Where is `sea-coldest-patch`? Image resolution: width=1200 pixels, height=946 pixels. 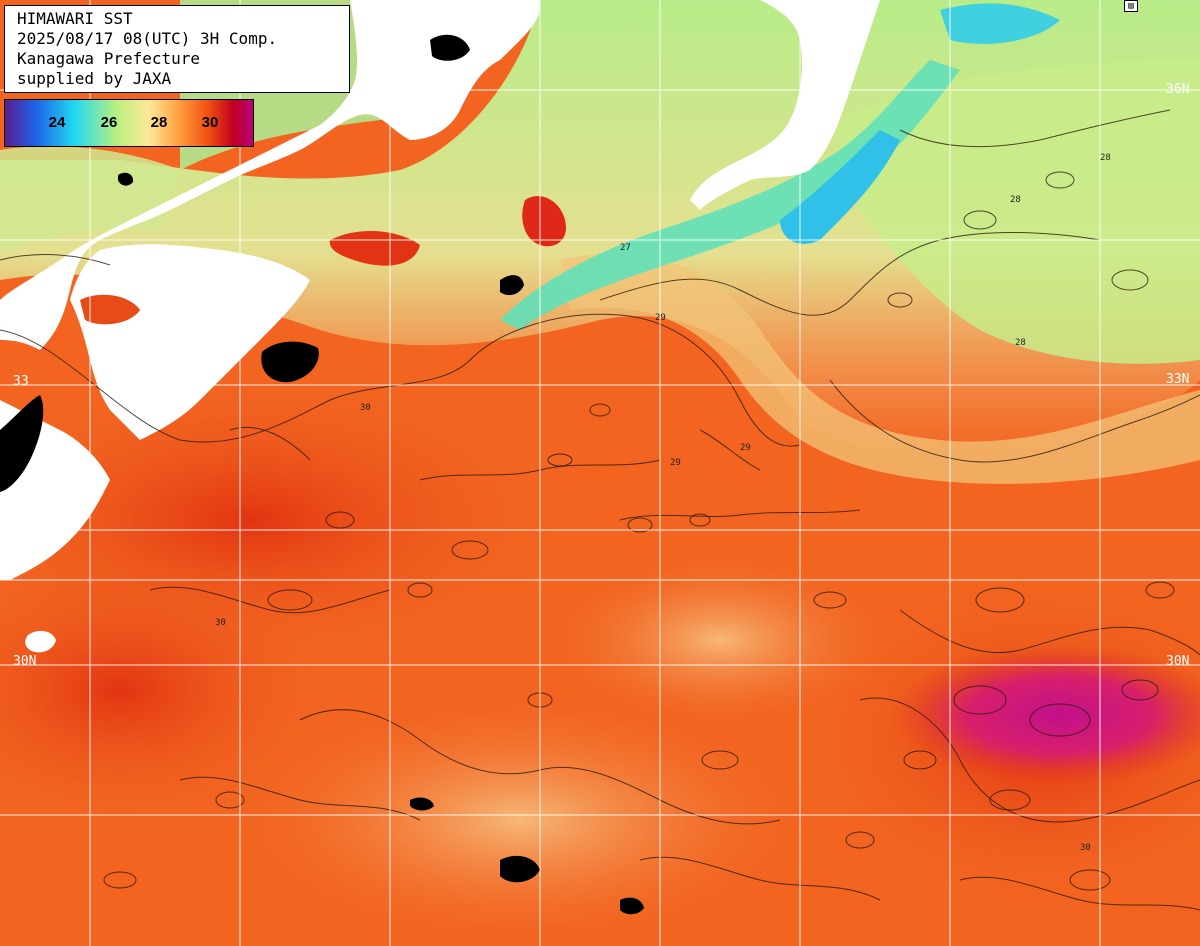
sea-coldest-patch is located at coordinates (840, 187).